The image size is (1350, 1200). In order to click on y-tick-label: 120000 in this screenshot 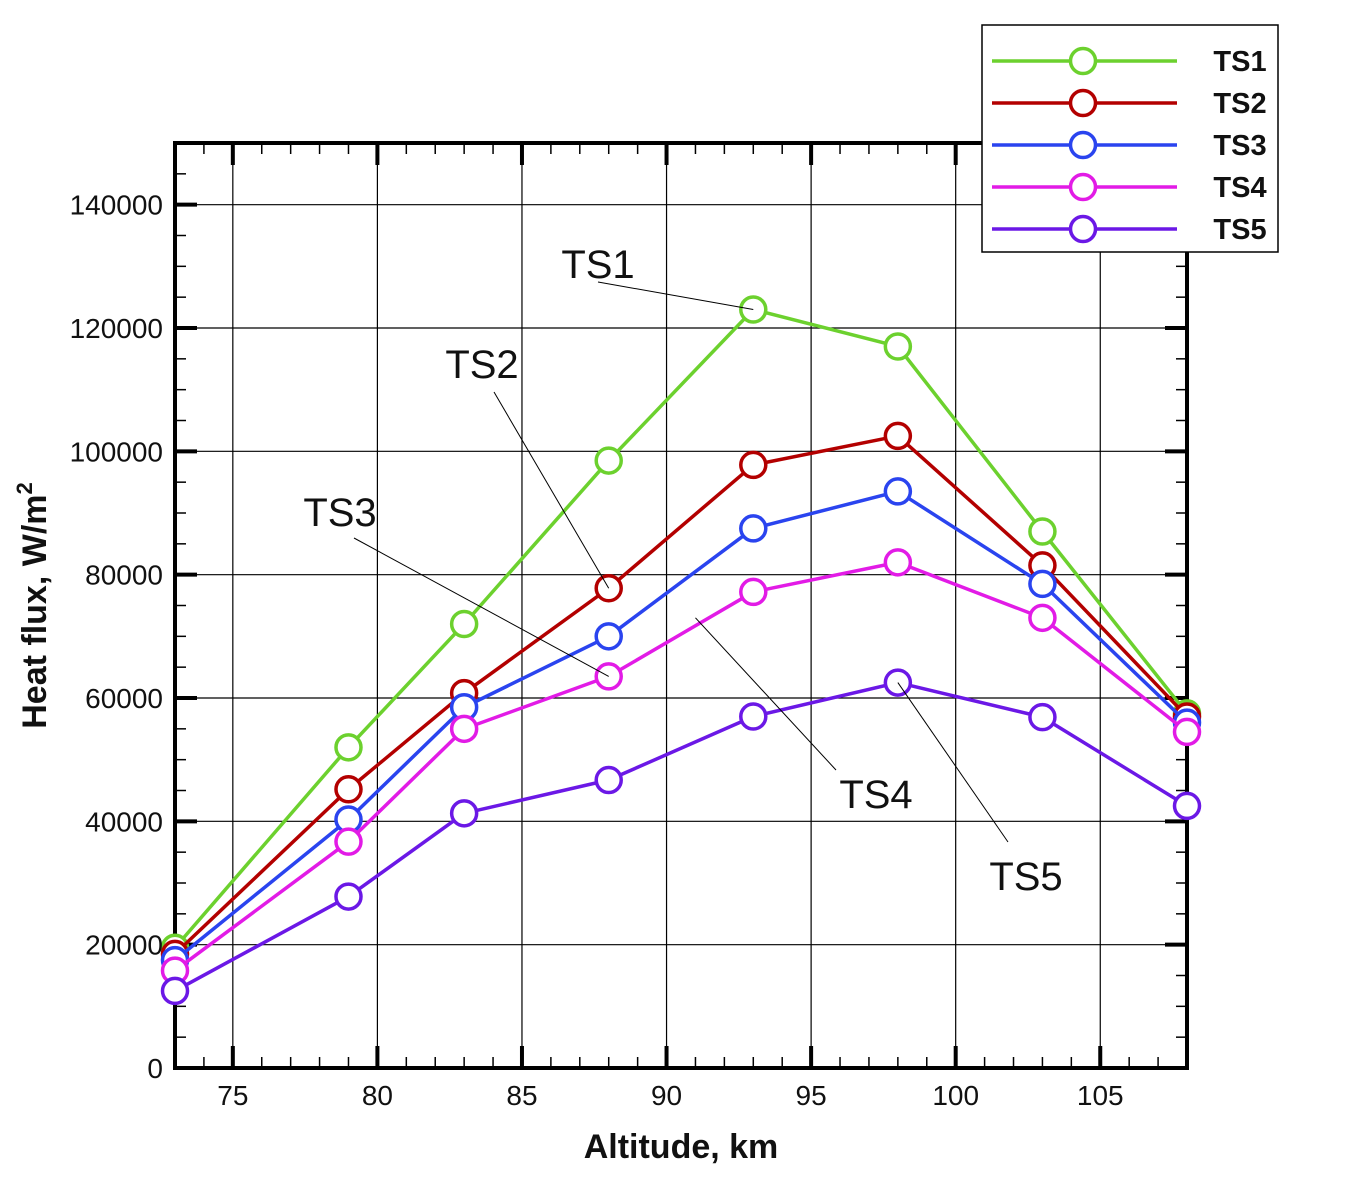, I will do `click(116, 328)`.